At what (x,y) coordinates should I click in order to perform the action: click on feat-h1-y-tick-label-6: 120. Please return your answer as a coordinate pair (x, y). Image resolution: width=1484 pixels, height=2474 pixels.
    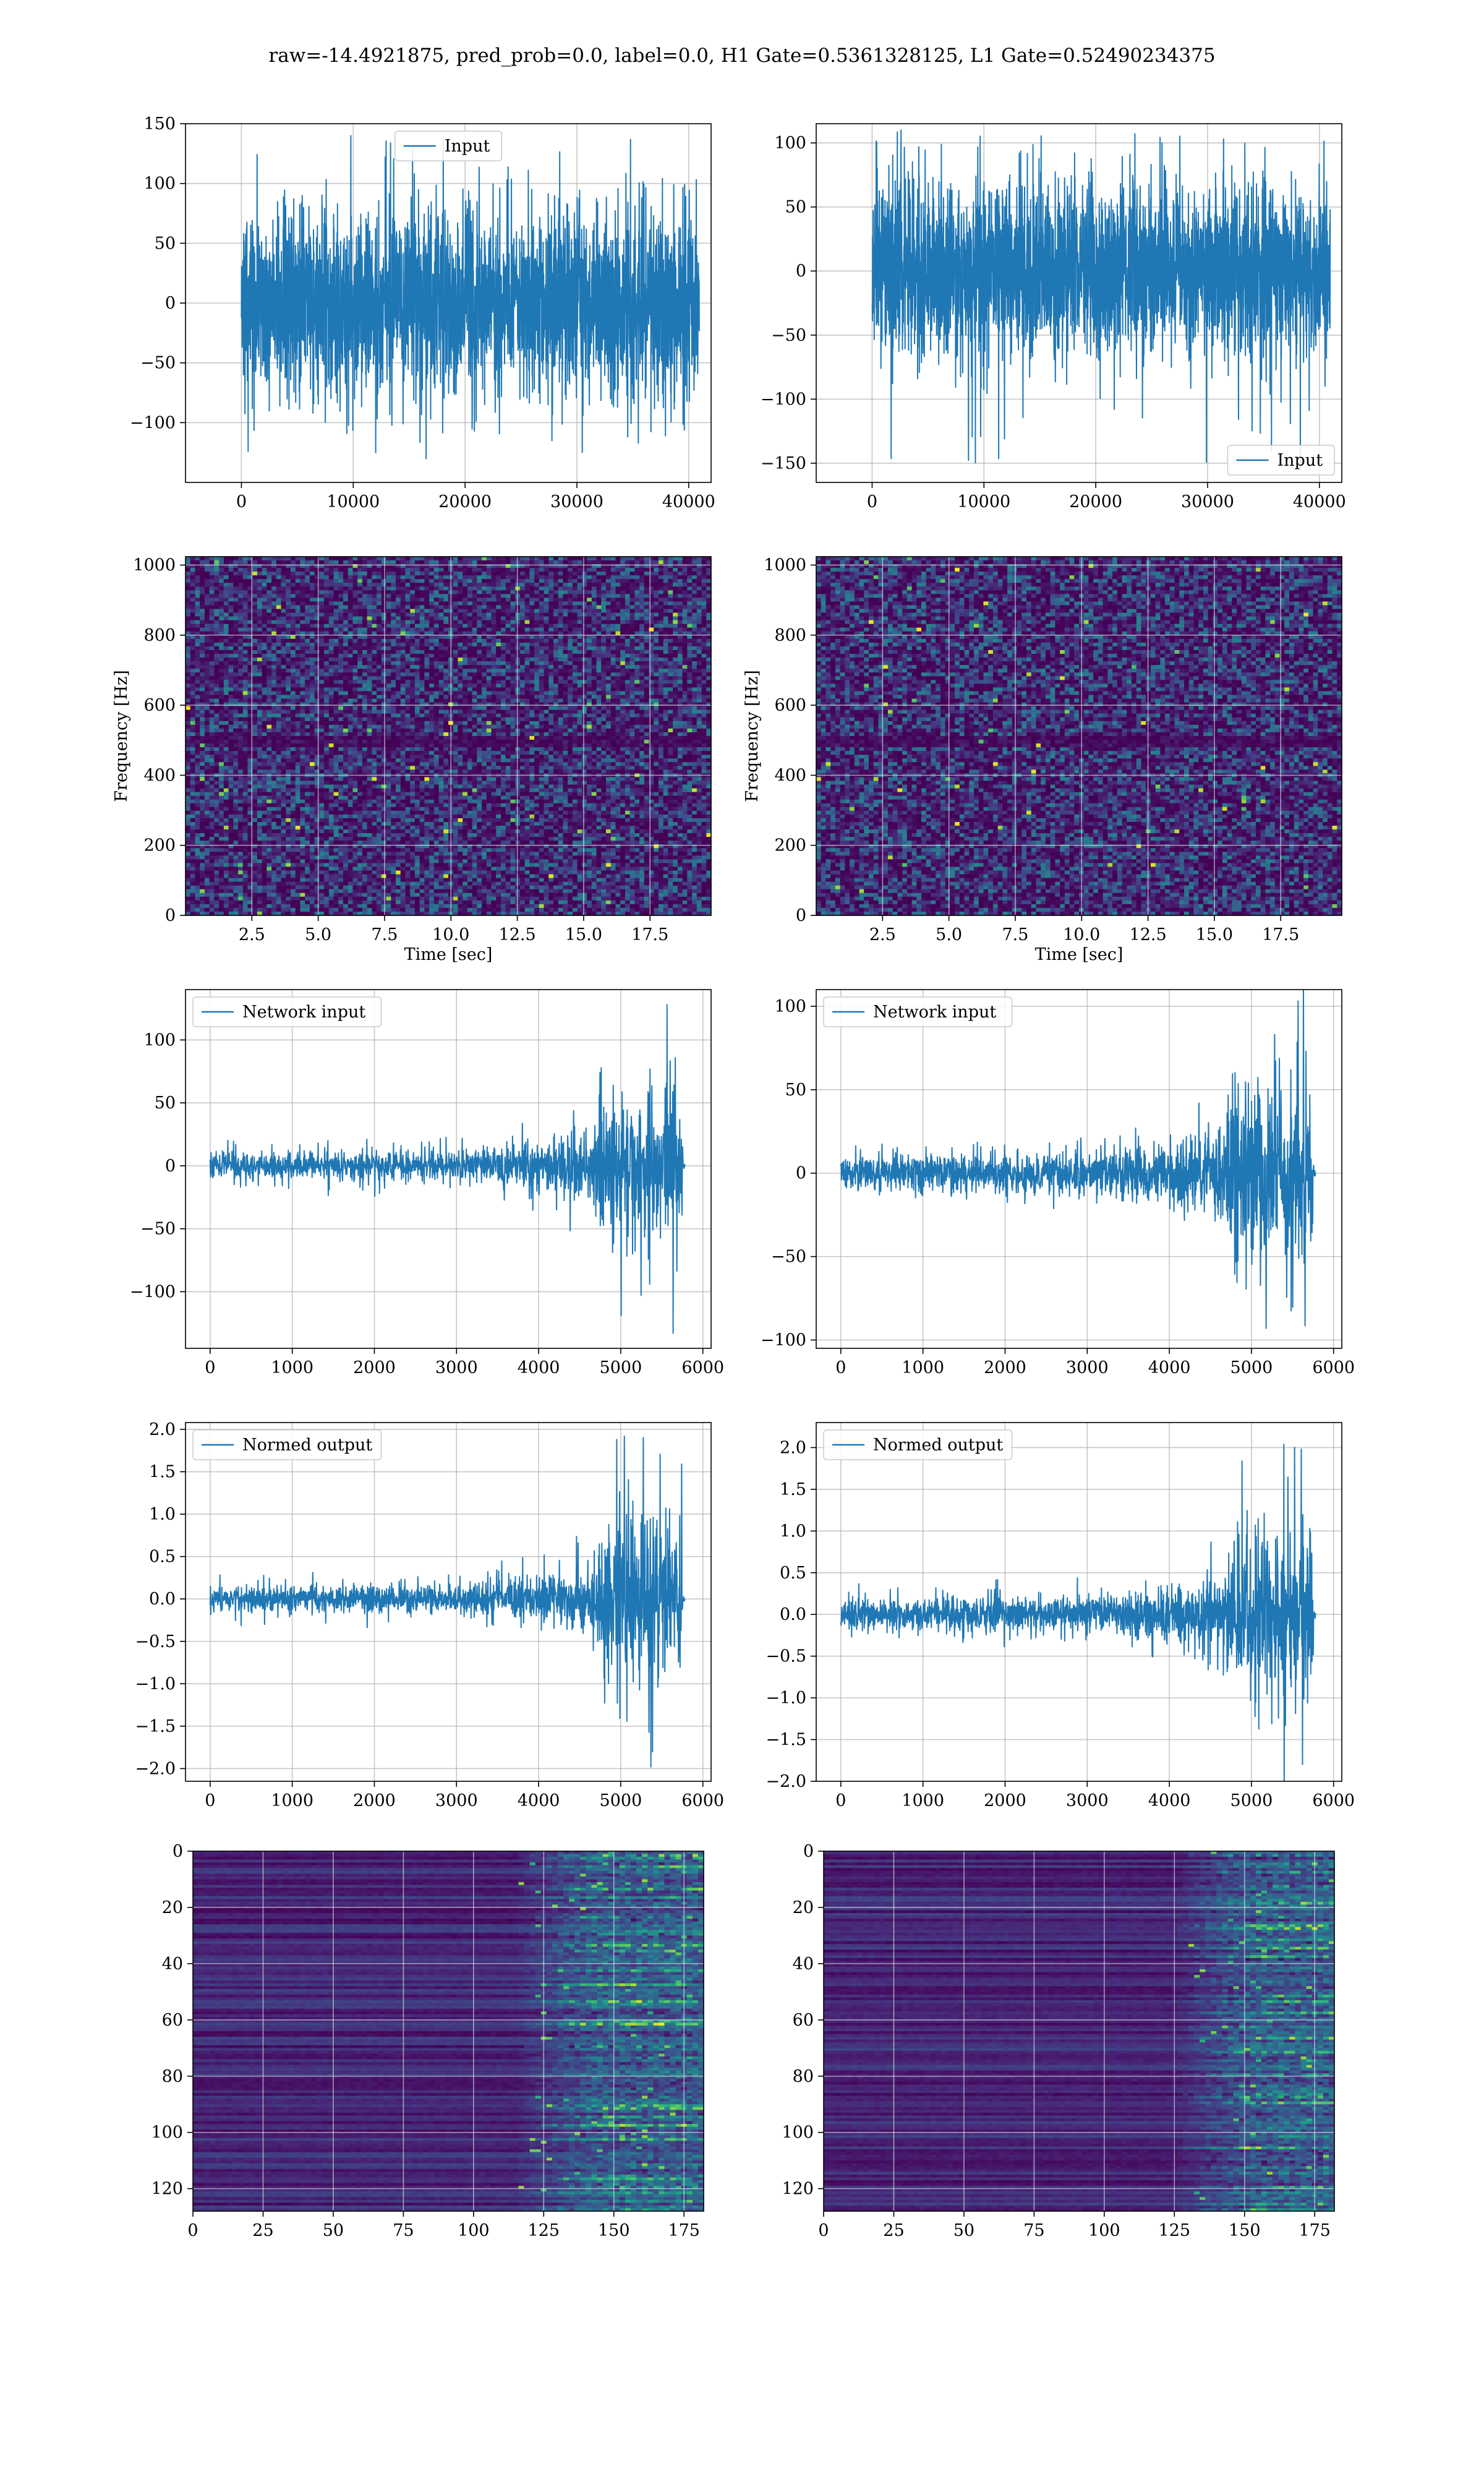
    Looking at the image, I should click on (167, 2190).